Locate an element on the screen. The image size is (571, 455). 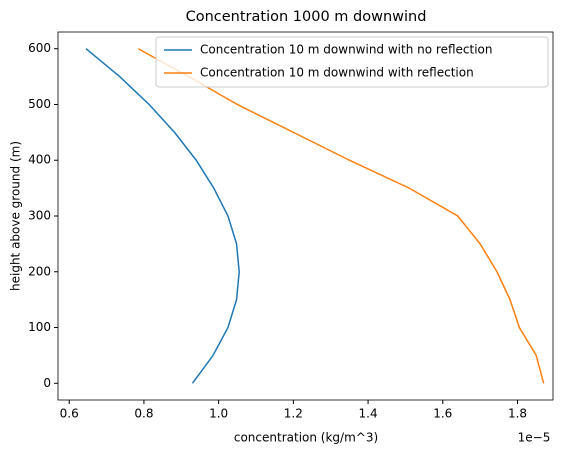
x-tick-label: 0.6 is located at coordinates (69, 414).